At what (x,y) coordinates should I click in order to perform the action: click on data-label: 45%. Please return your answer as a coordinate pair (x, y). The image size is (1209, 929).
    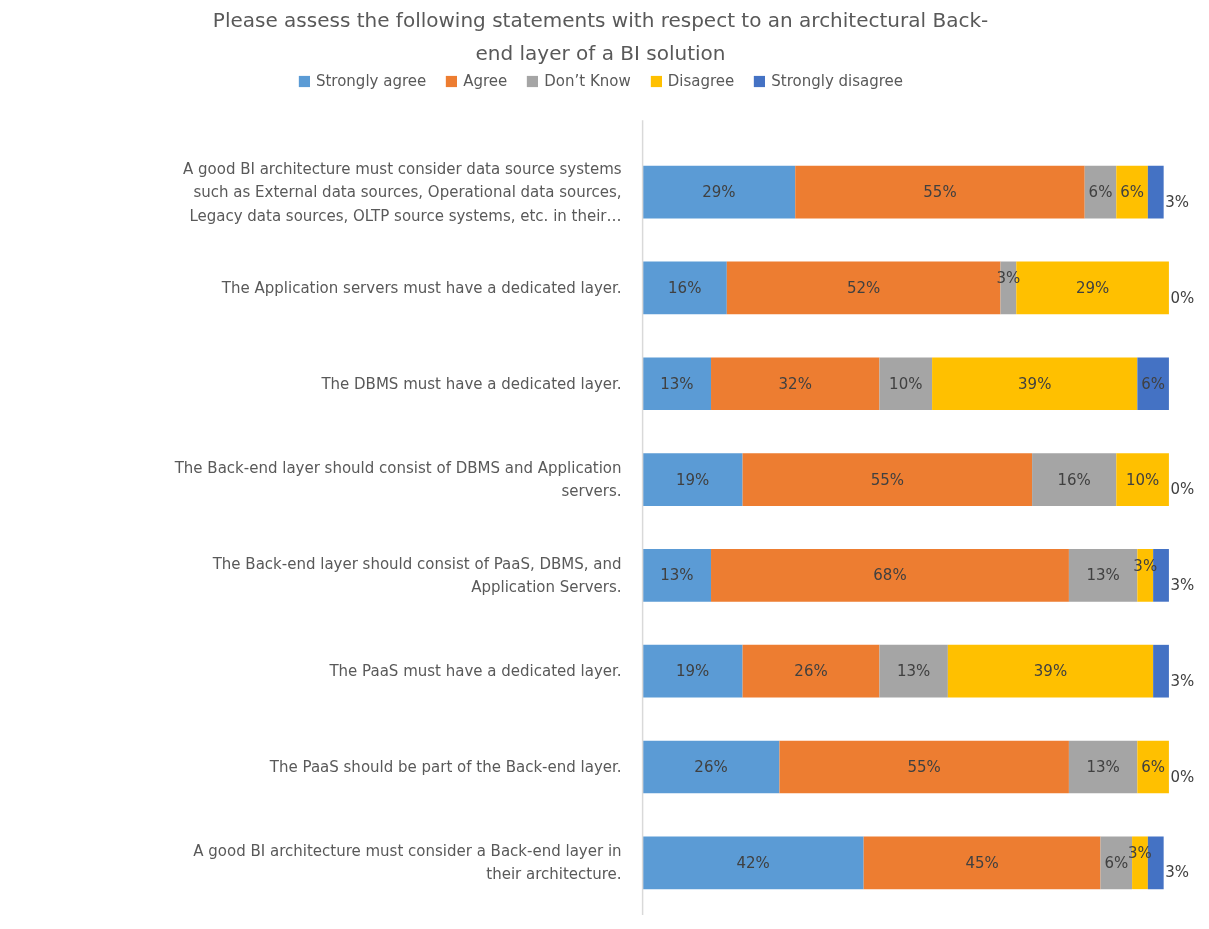
    Looking at the image, I should click on (982, 862).